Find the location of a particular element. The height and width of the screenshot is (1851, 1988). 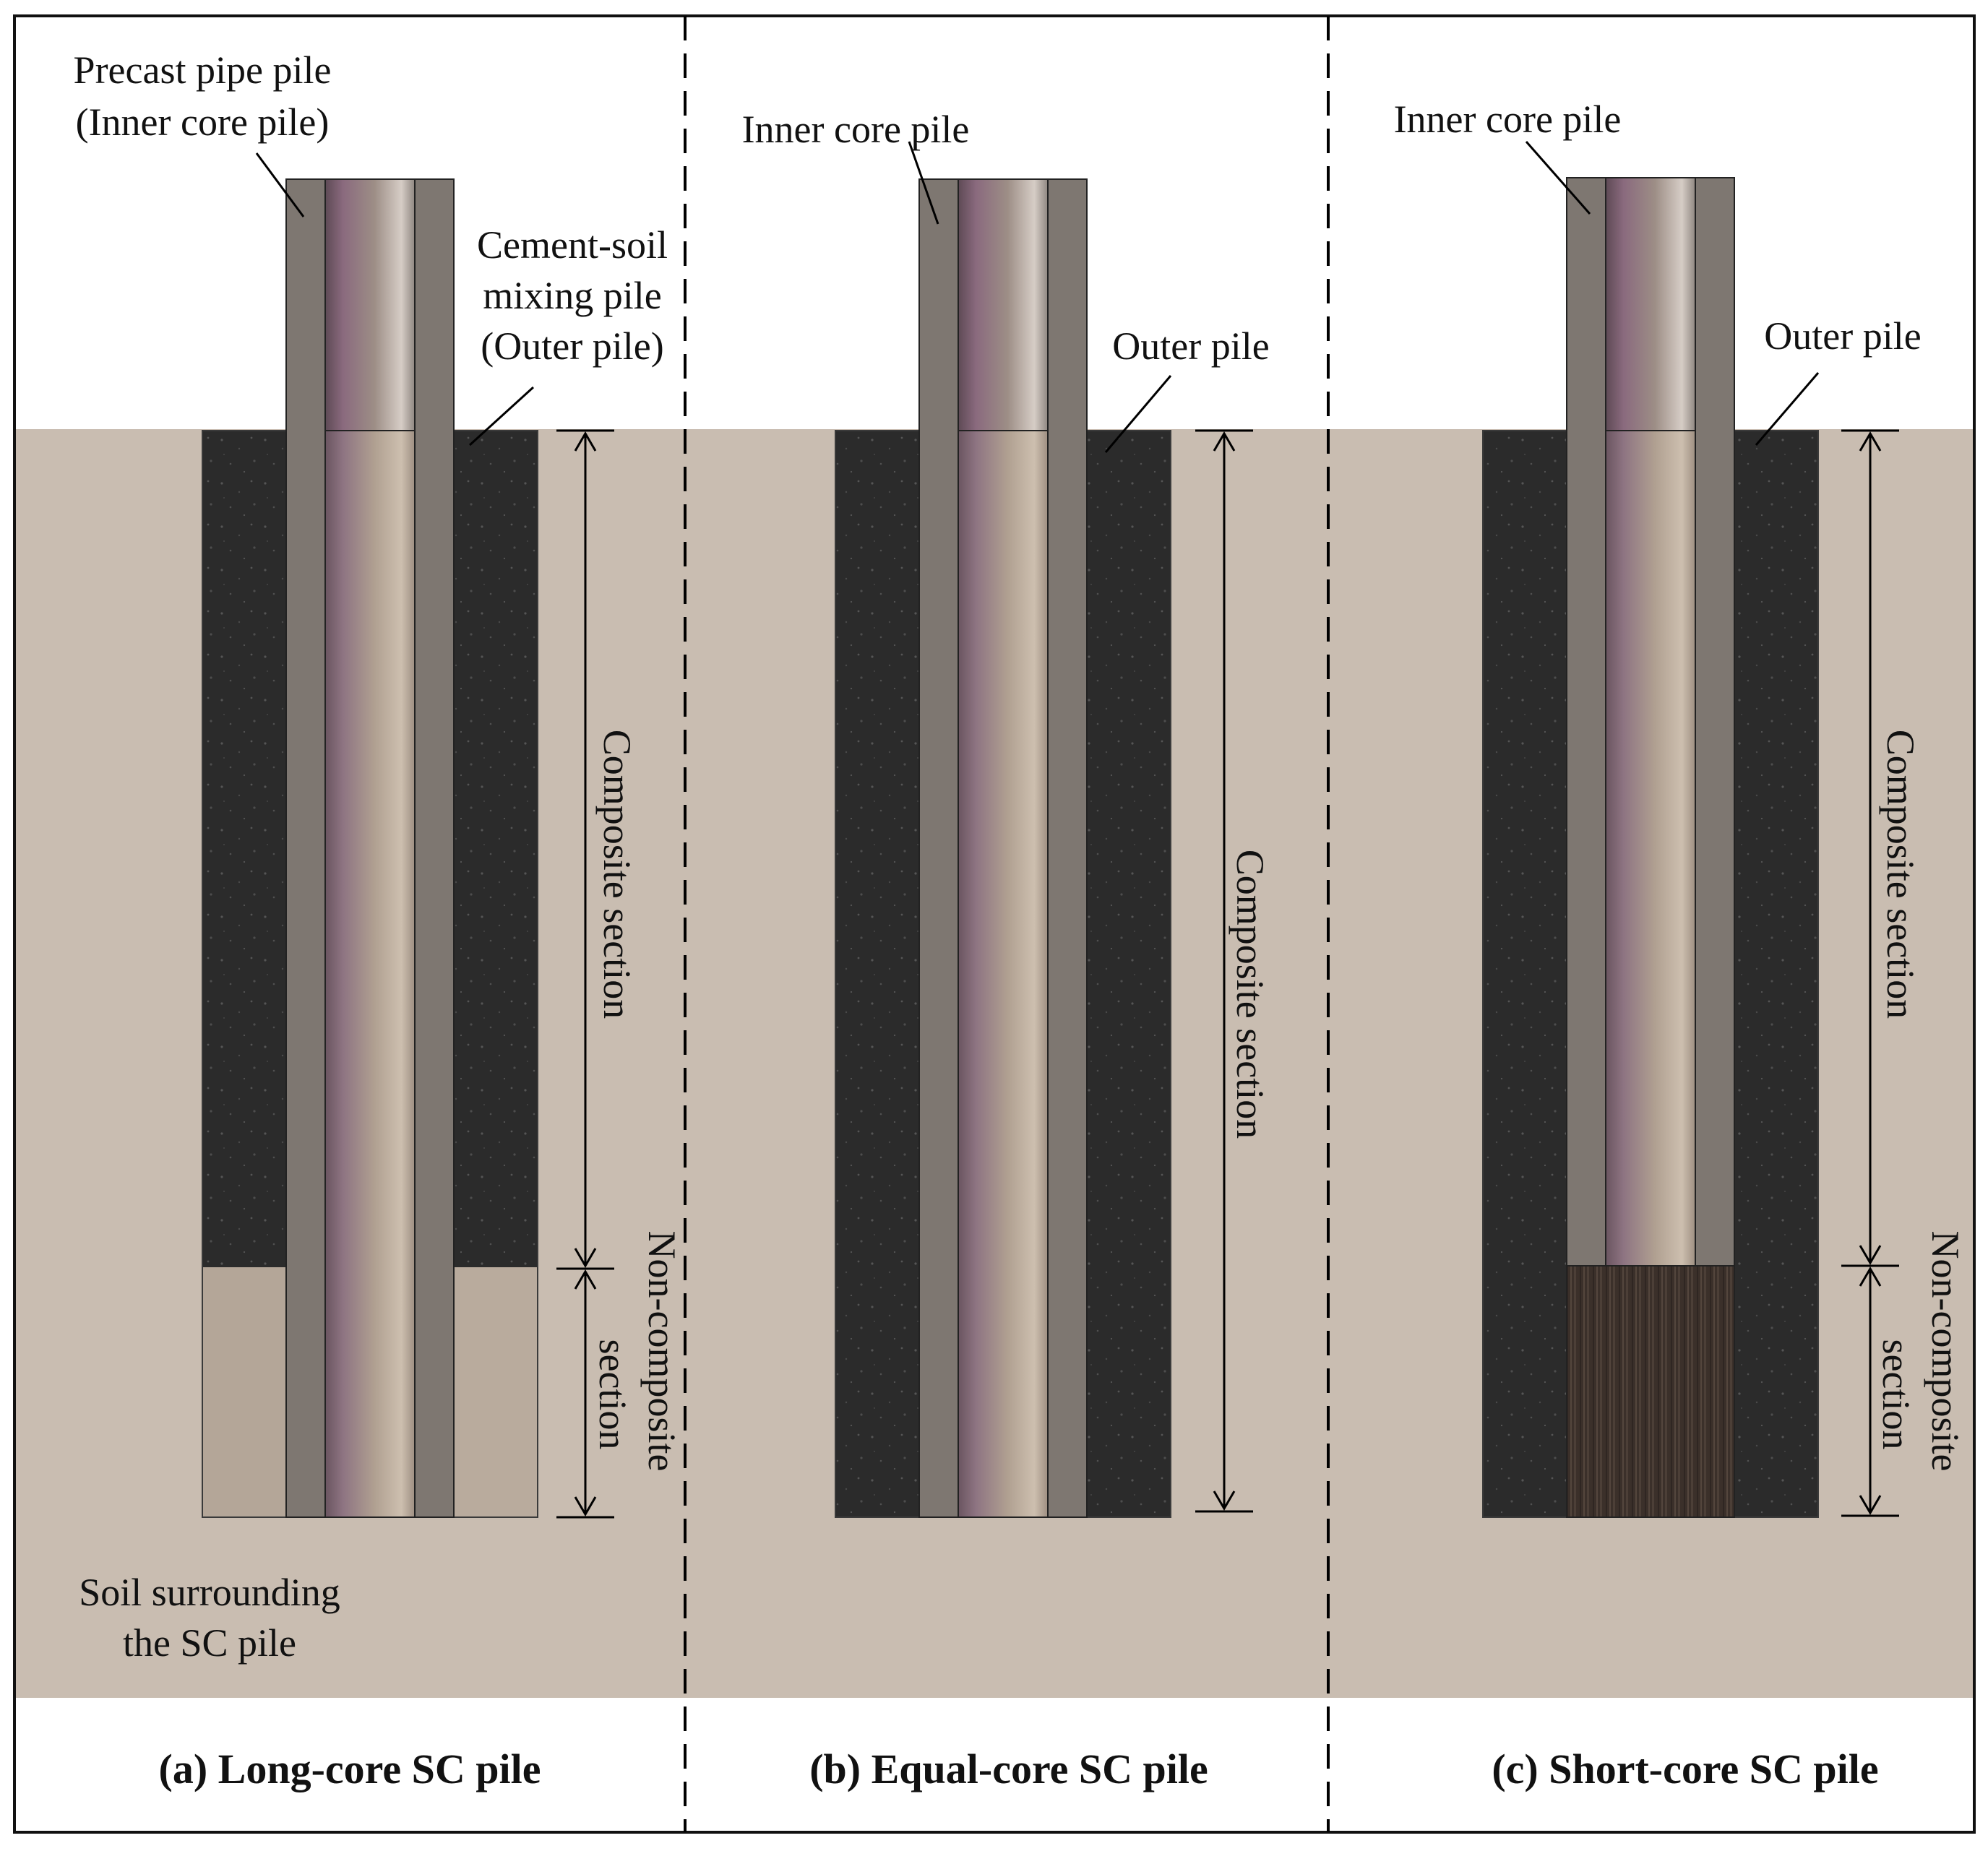

label-inner-b: Inner core pile is located at coordinates (856, 129).